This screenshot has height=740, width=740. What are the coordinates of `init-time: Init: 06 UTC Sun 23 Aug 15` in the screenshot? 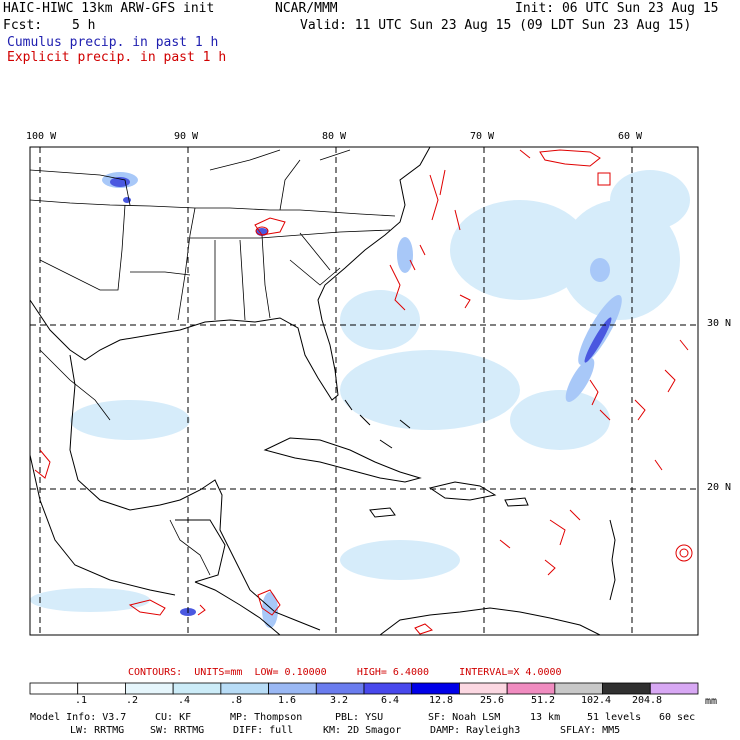 It's located at (617, 8).